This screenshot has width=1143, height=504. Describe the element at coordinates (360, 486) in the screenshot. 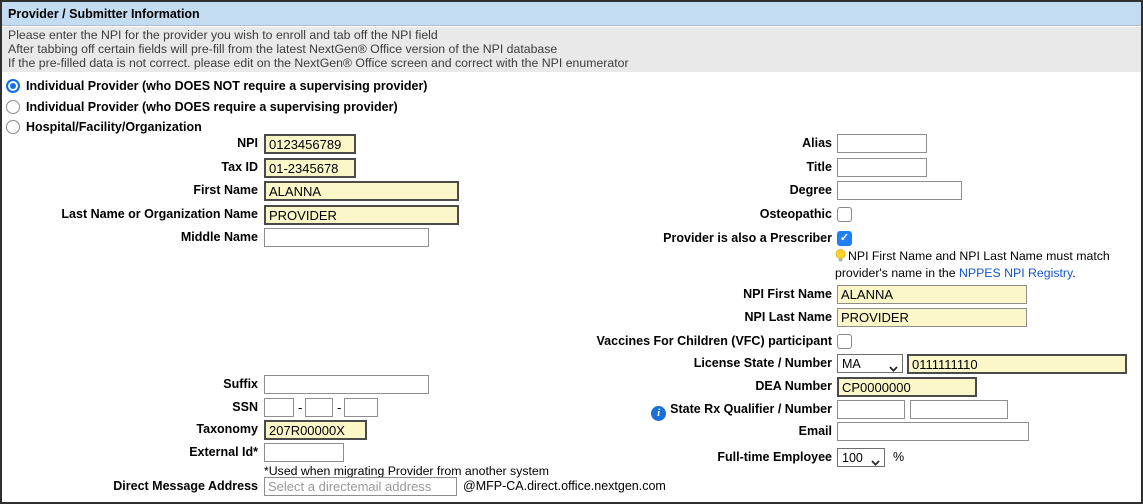

I see `direct-message-address-input` at that location.